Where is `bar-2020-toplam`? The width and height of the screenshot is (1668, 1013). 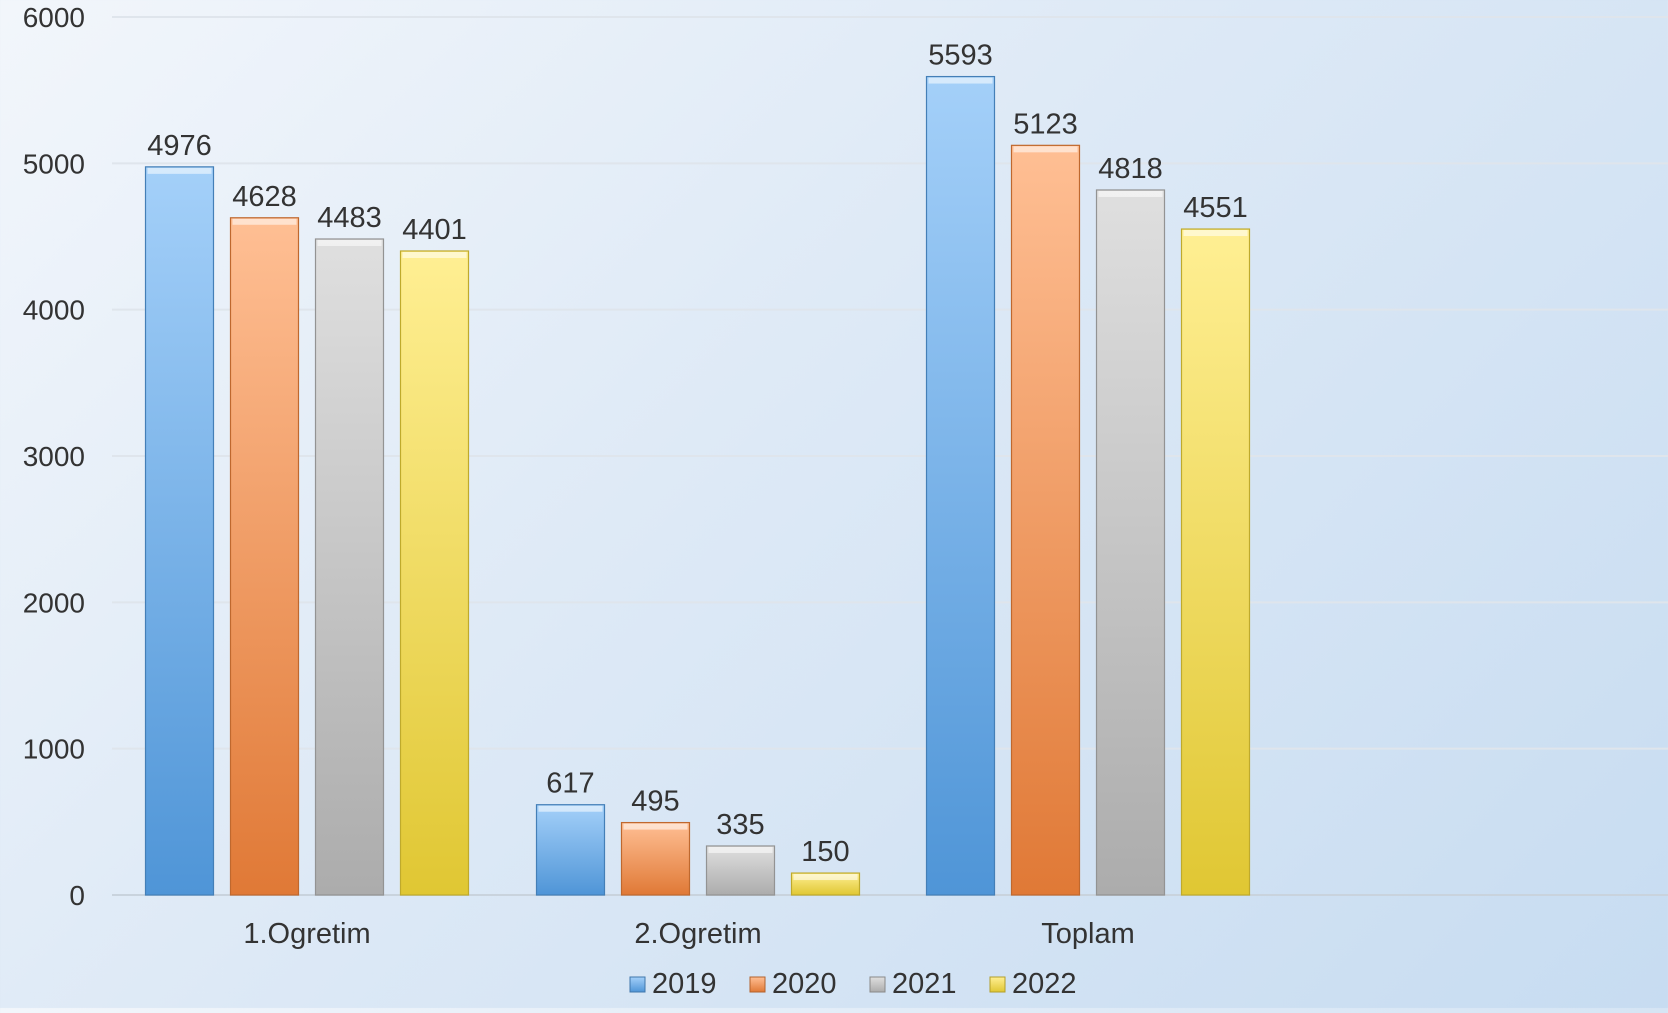
bar-2020-toplam is located at coordinates (1045, 520).